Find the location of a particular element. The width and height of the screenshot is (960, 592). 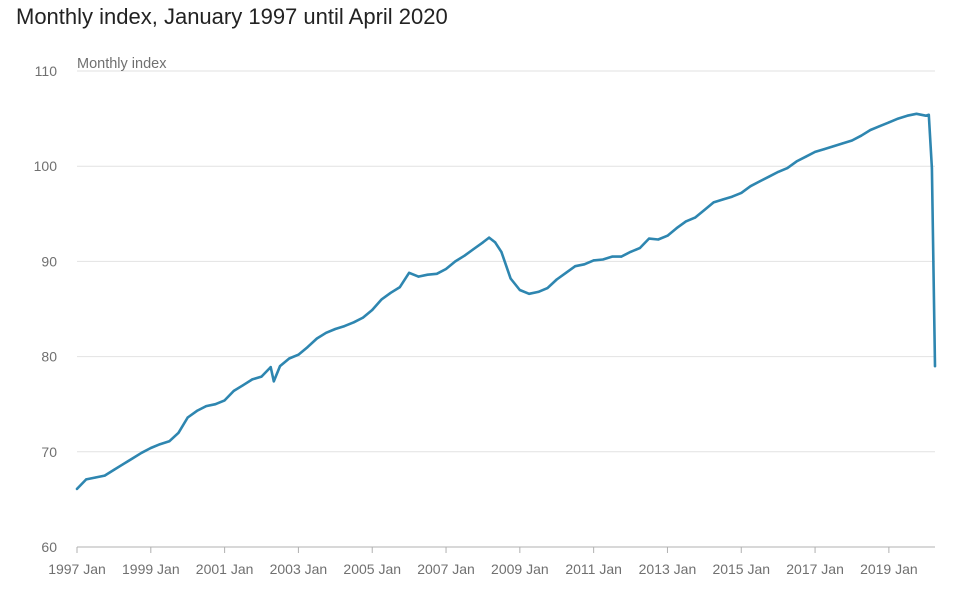

x-tick-label: 1999 Jan is located at coordinates (151, 569).